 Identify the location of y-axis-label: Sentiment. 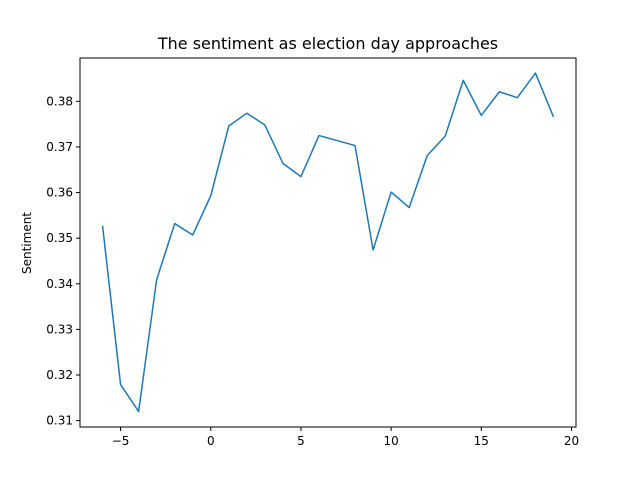
(27, 243).